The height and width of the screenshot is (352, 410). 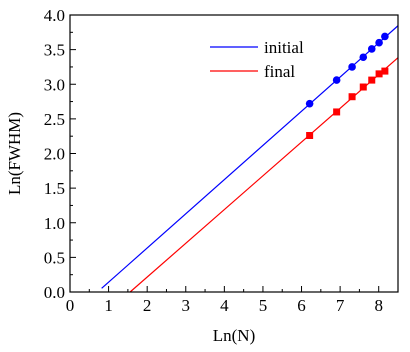 What do you see at coordinates (224, 305) in the screenshot?
I see `x-tick-label: 4` at bounding box center [224, 305].